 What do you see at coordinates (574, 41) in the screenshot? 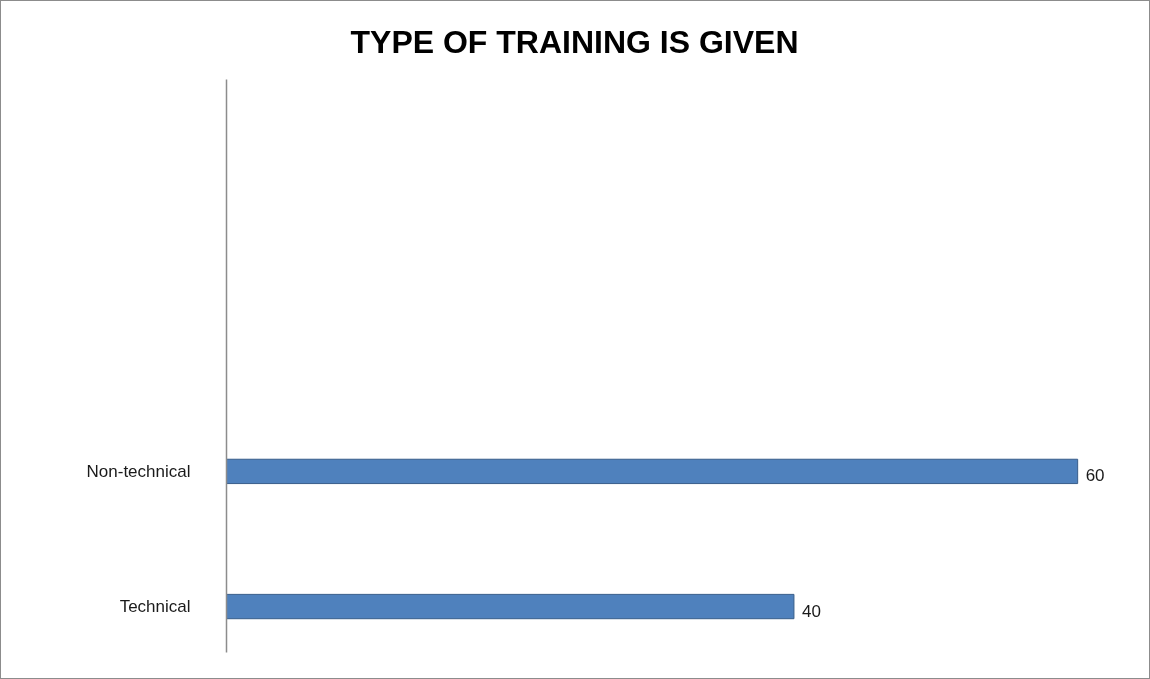
I see `chart-title: TYPE OF TRAINING IS GIVEN` at bounding box center [574, 41].